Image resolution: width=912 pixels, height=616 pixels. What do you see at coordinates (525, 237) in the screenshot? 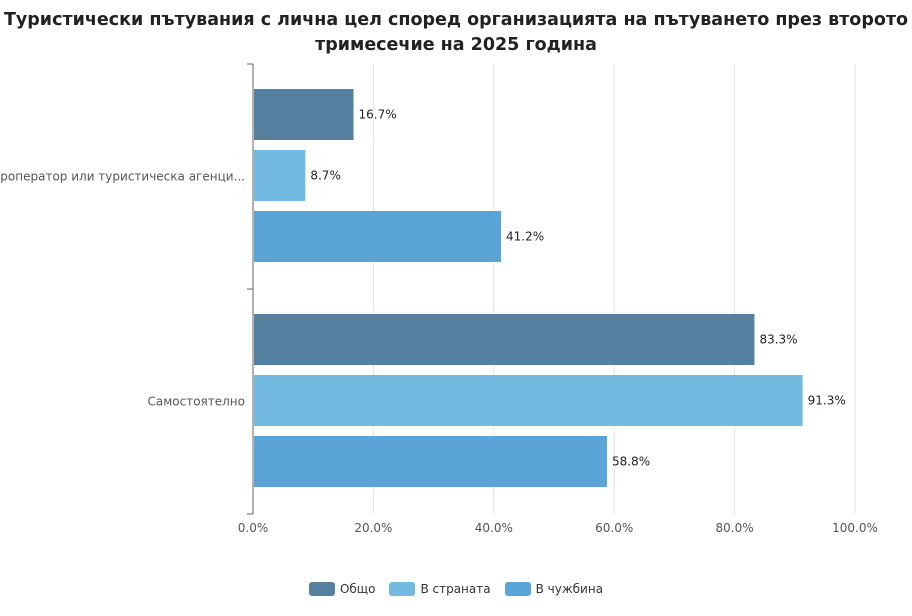
I see `data-label: 41.2%` at bounding box center [525, 237].